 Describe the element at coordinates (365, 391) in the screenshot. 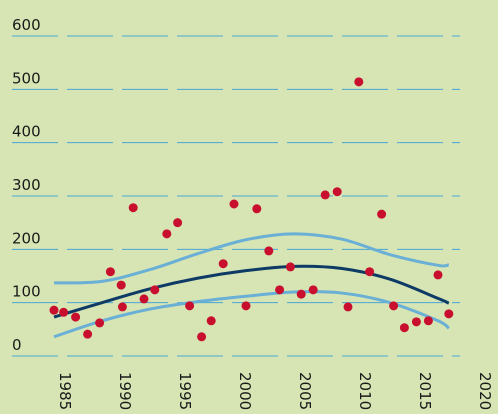

I see `x-tick-label: 2010` at that location.